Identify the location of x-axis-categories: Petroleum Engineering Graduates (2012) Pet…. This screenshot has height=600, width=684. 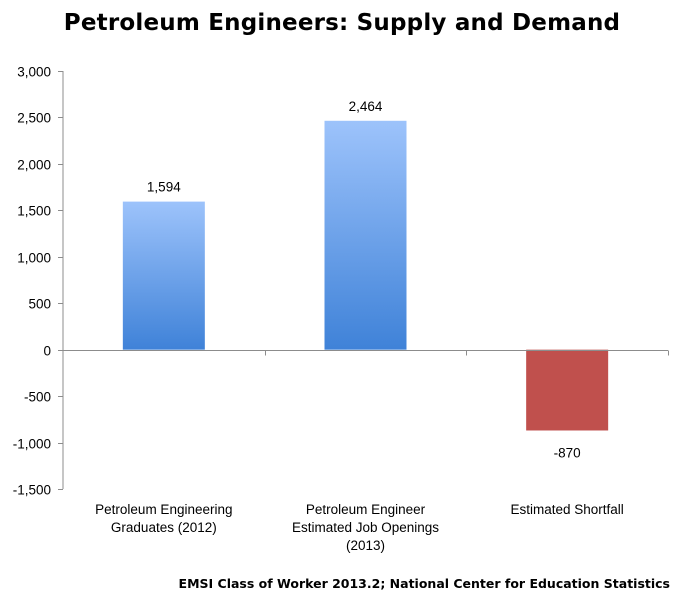
(359, 527).